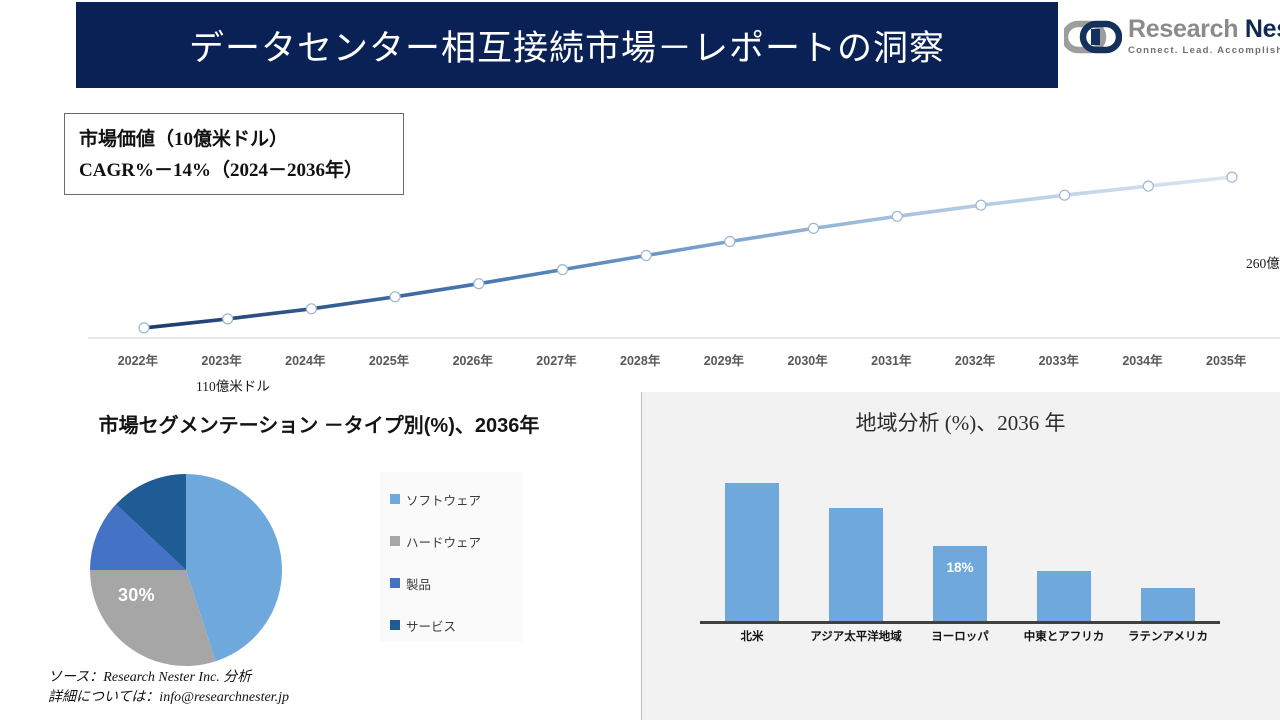 Image resolution: width=1280 pixels, height=720 pixels. What do you see at coordinates (389, 361) in the screenshot?
I see `x-axis-tick-label: 2025年` at bounding box center [389, 361].